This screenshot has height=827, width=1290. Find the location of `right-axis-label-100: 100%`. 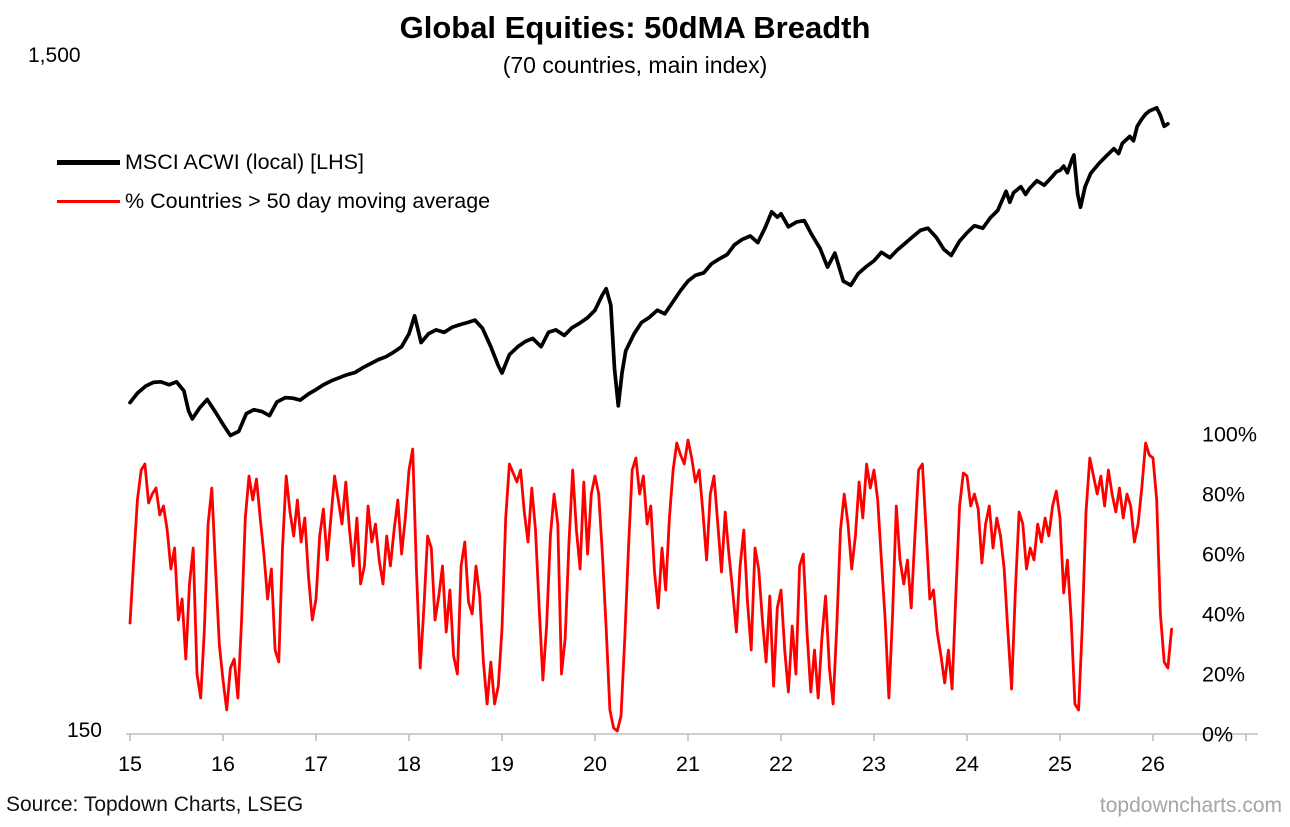

right-axis-label-100: 100% is located at coordinates (1229, 435).